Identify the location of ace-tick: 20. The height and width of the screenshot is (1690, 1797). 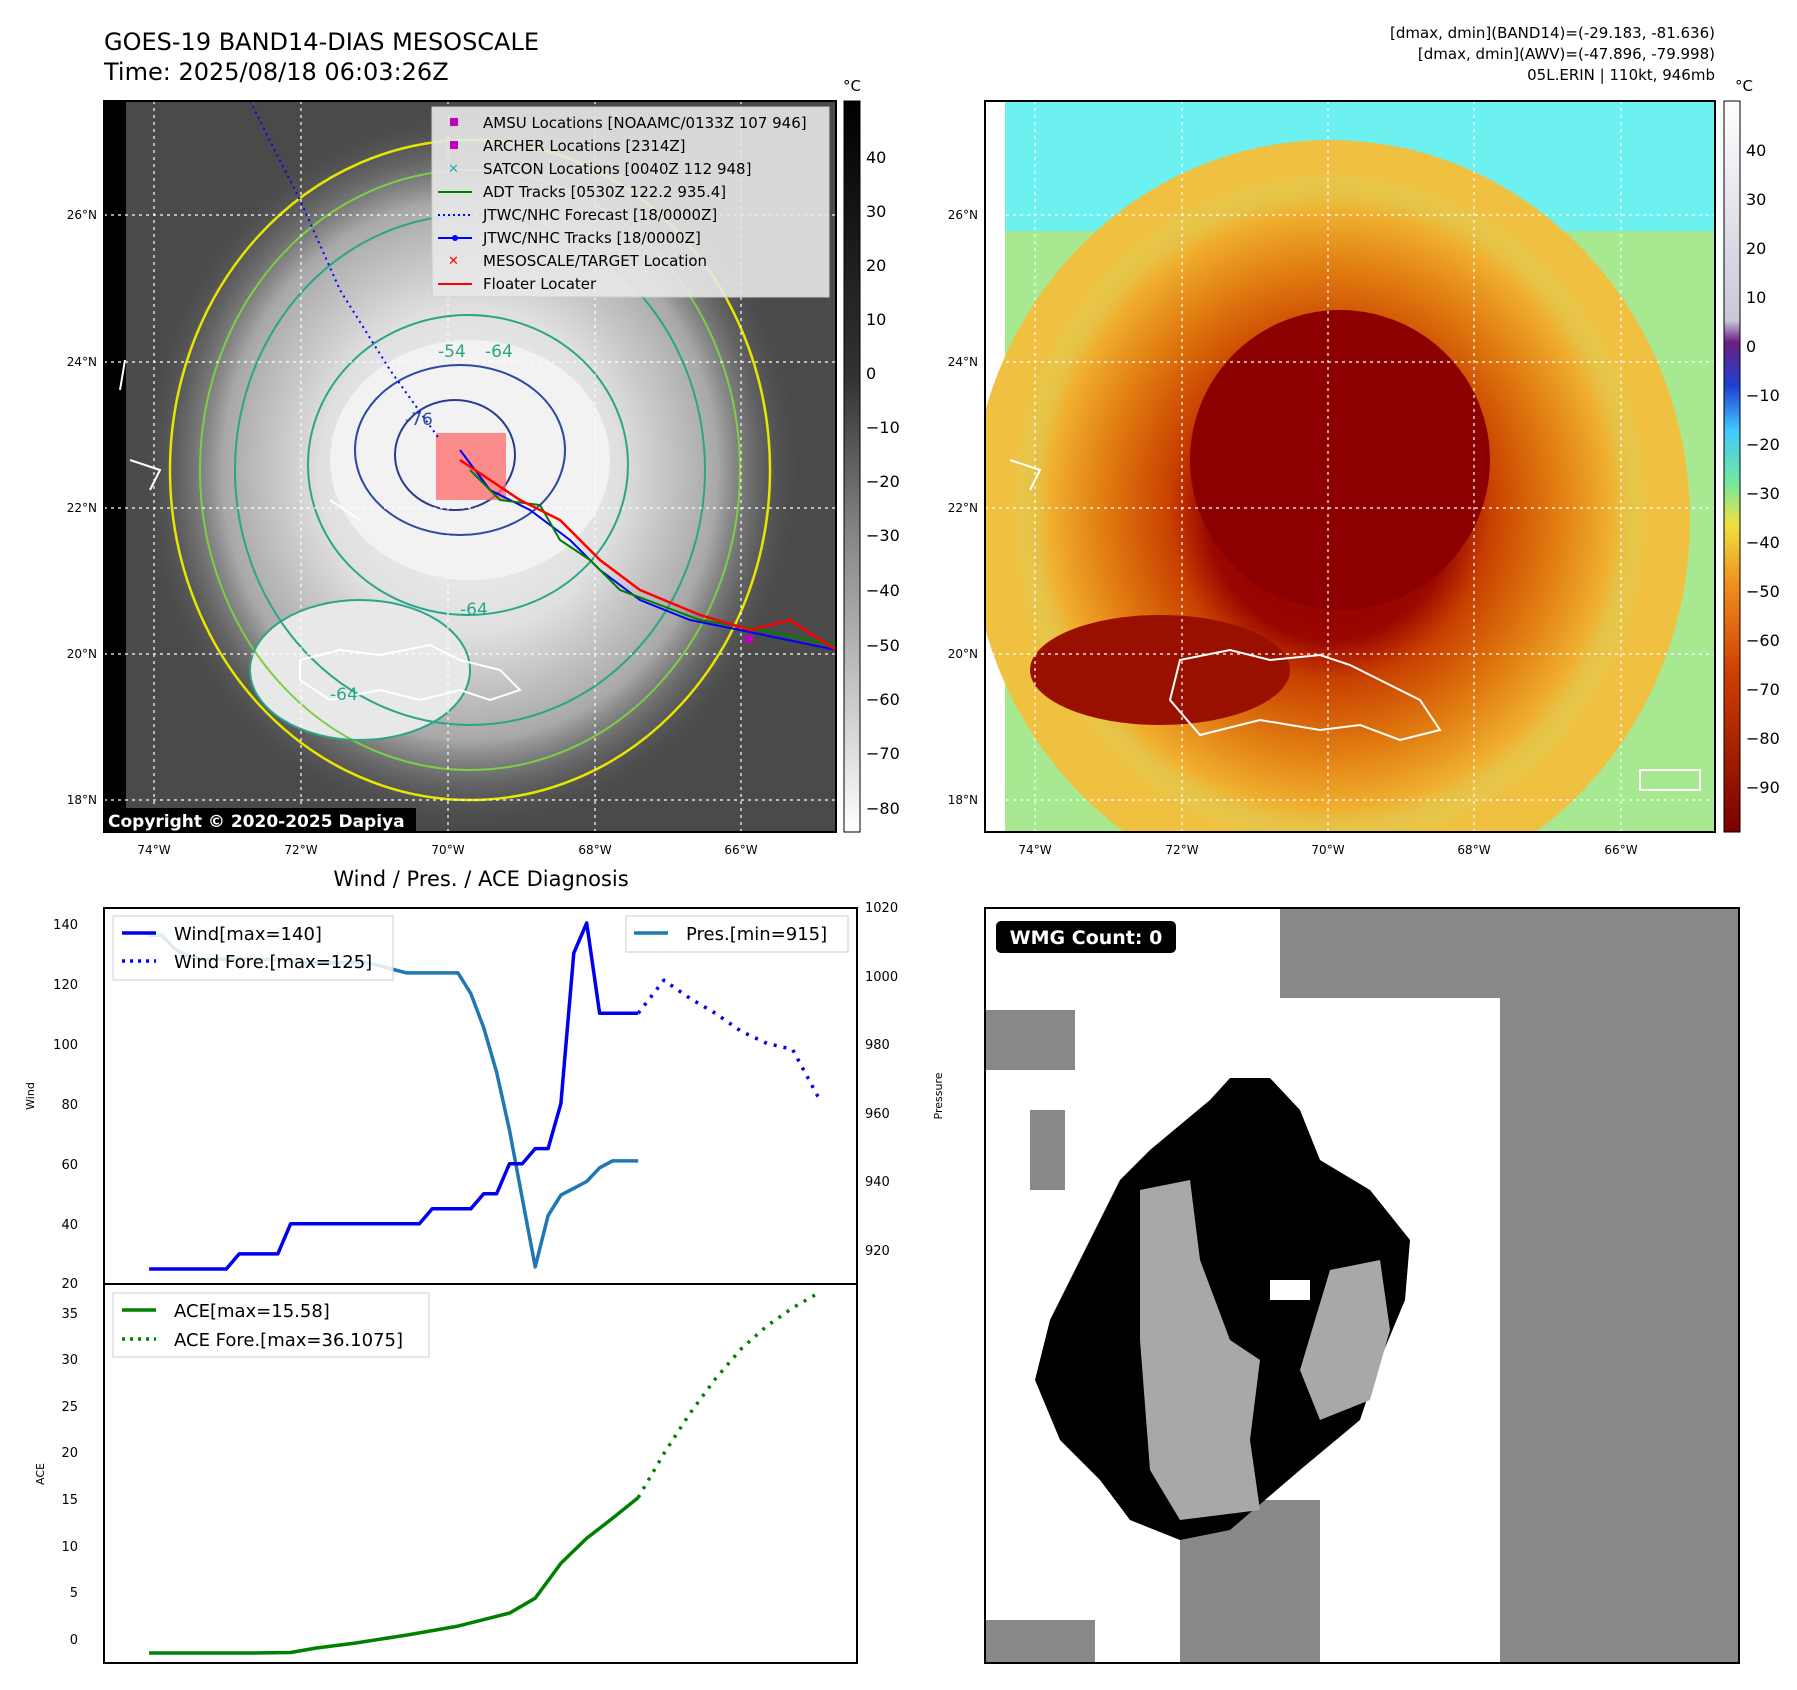
(69, 1453).